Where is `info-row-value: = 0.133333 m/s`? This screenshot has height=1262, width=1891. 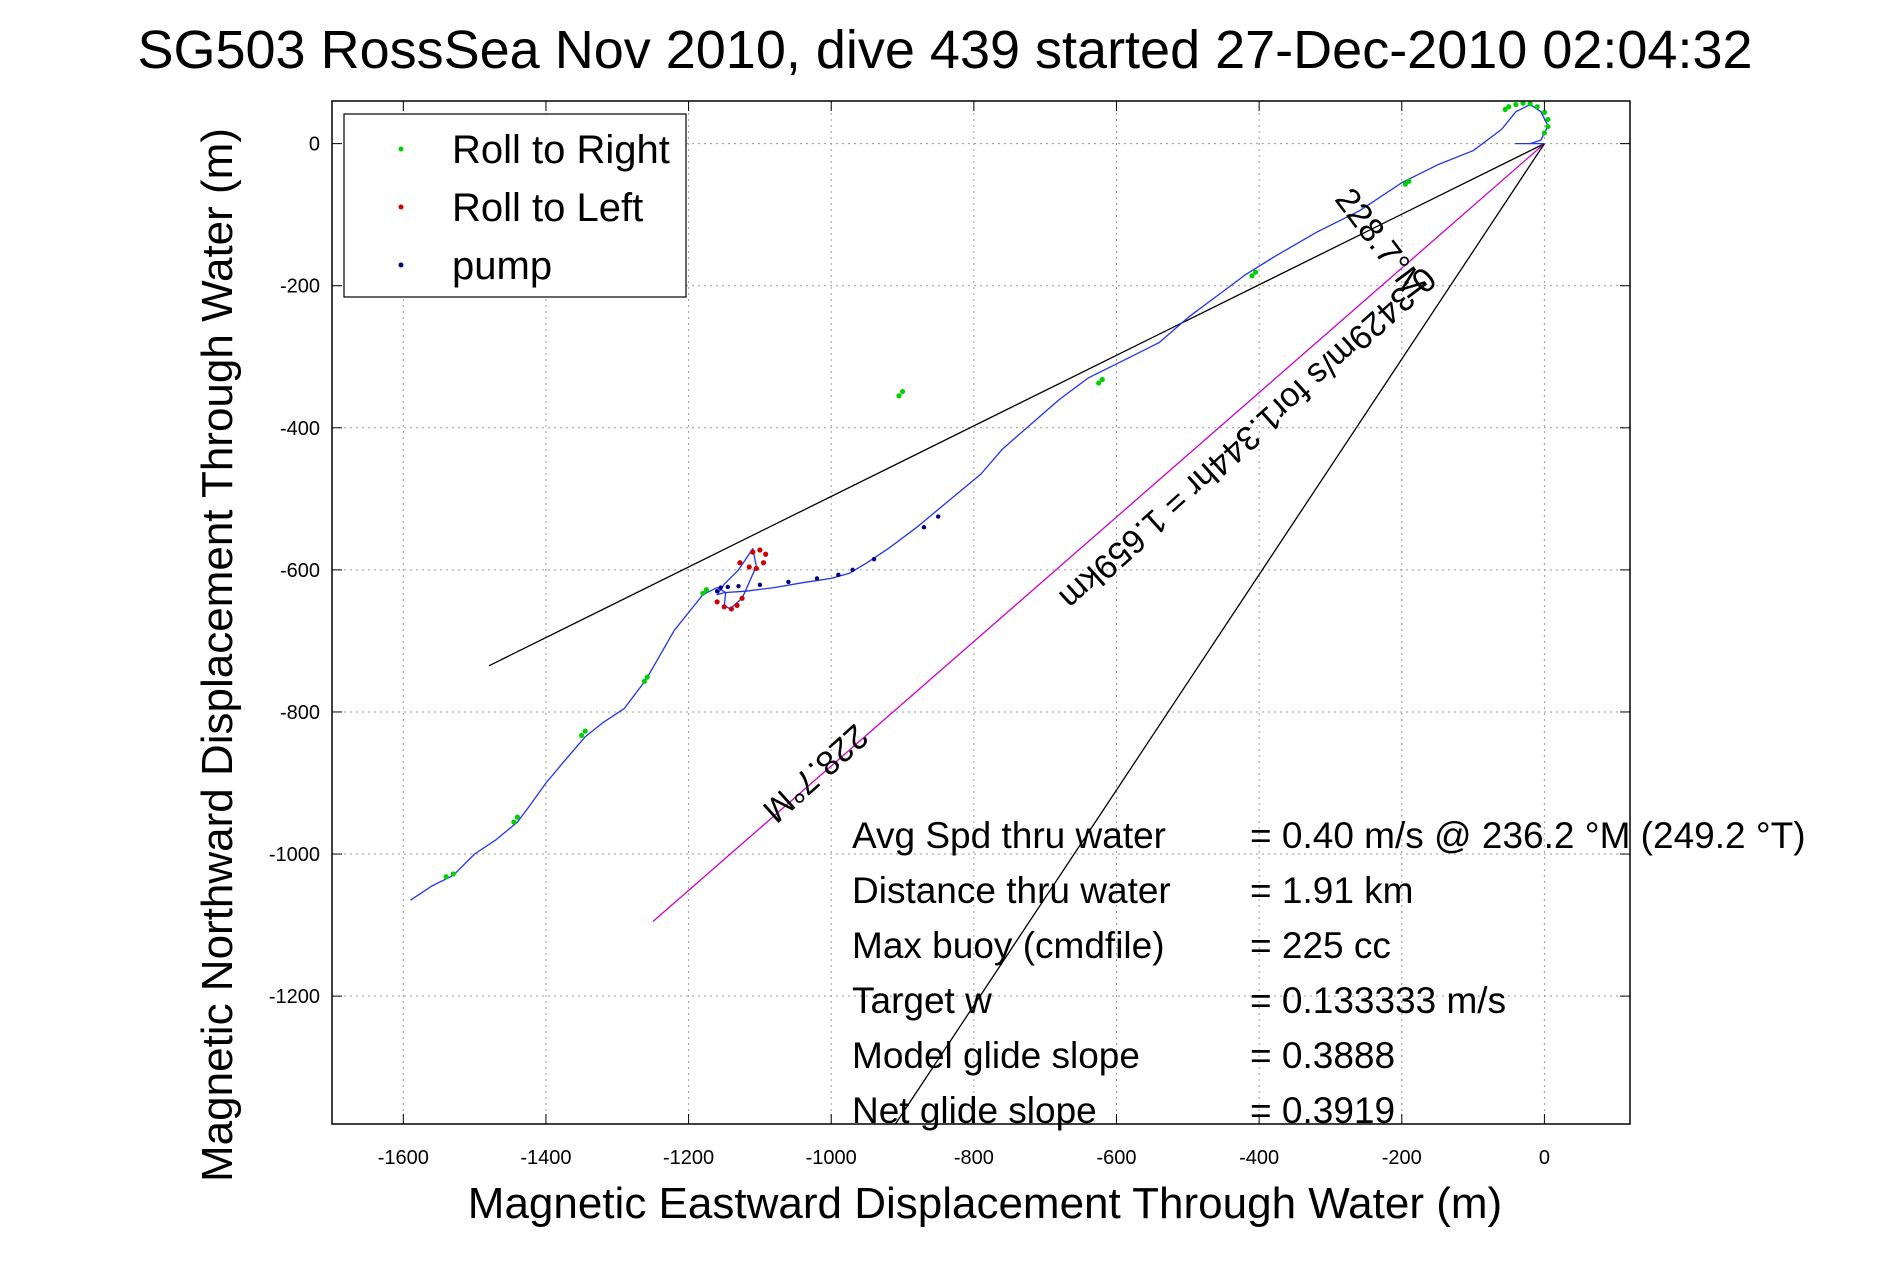
info-row-value: = 0.133333 m/s is located at coordinates (1378, 1000).